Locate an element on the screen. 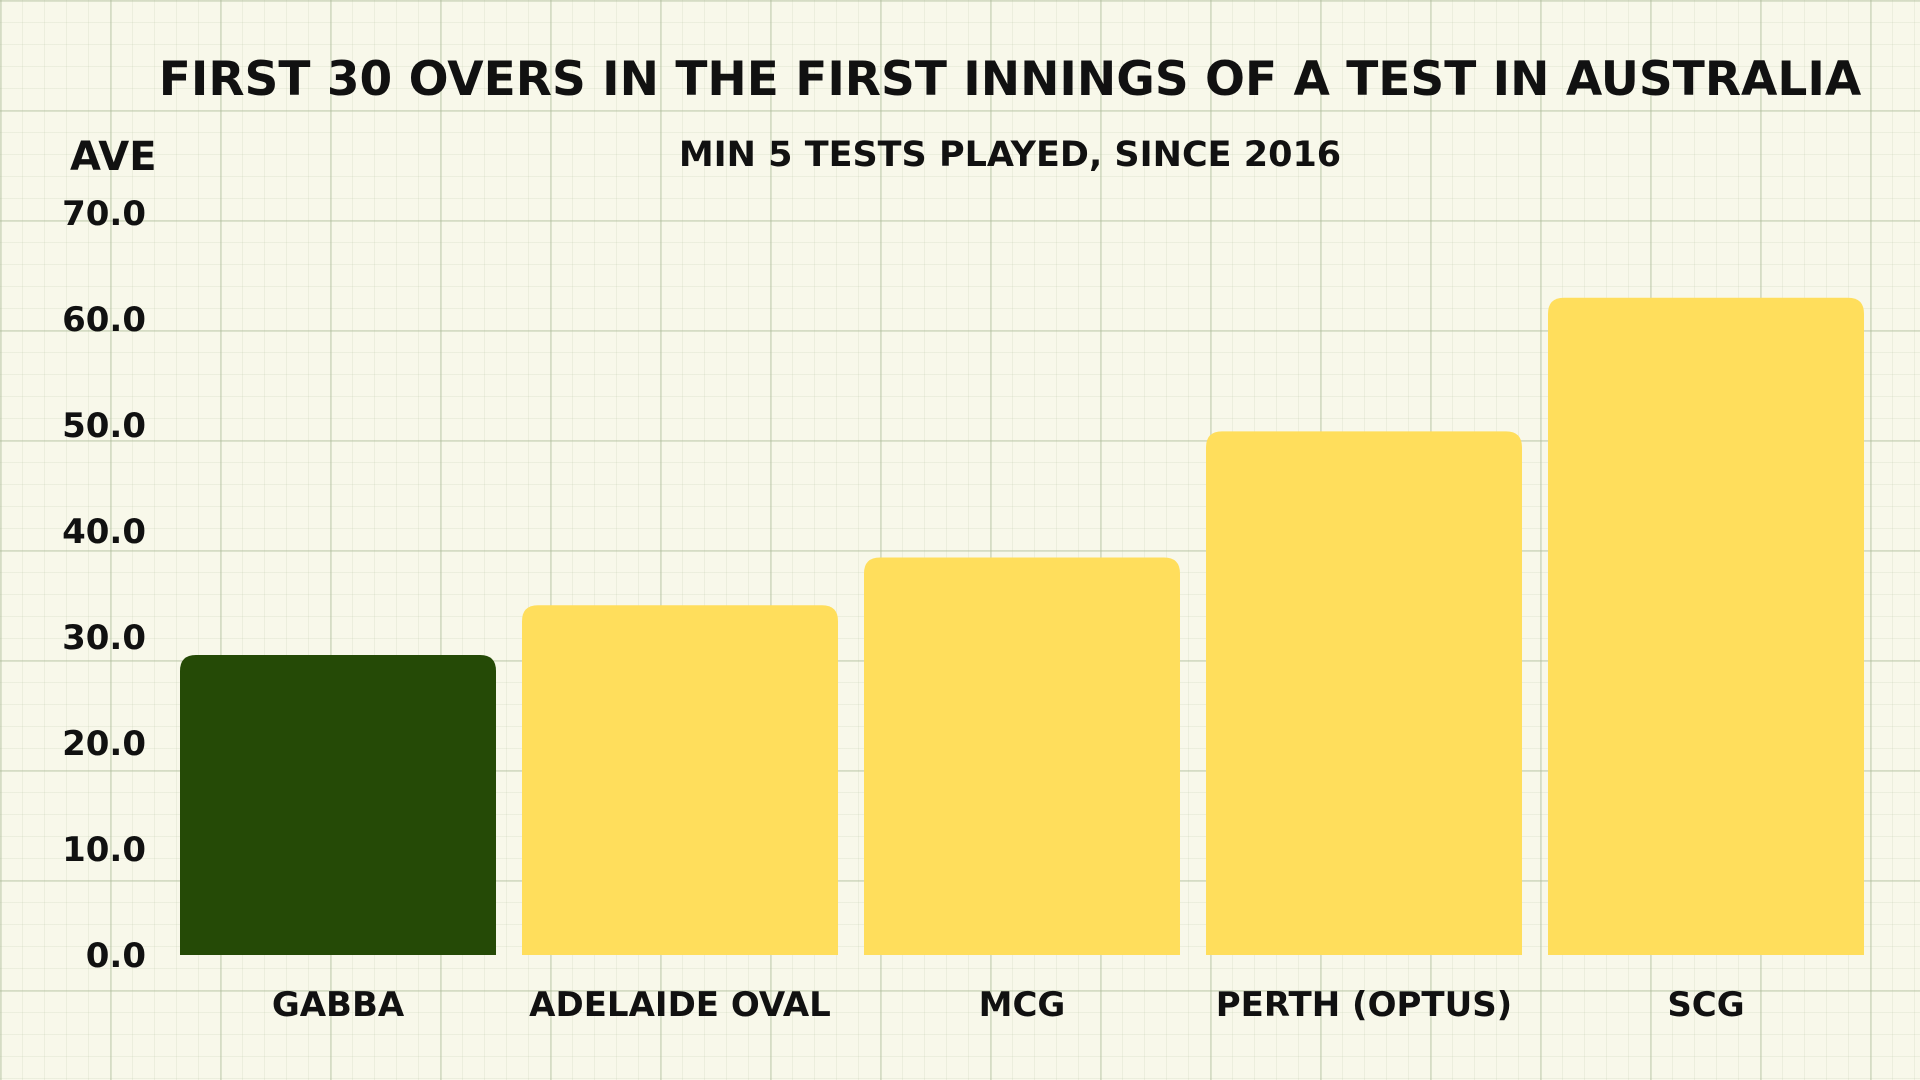  x-tick-label: SCG is located at coordinates (1705, 1005).